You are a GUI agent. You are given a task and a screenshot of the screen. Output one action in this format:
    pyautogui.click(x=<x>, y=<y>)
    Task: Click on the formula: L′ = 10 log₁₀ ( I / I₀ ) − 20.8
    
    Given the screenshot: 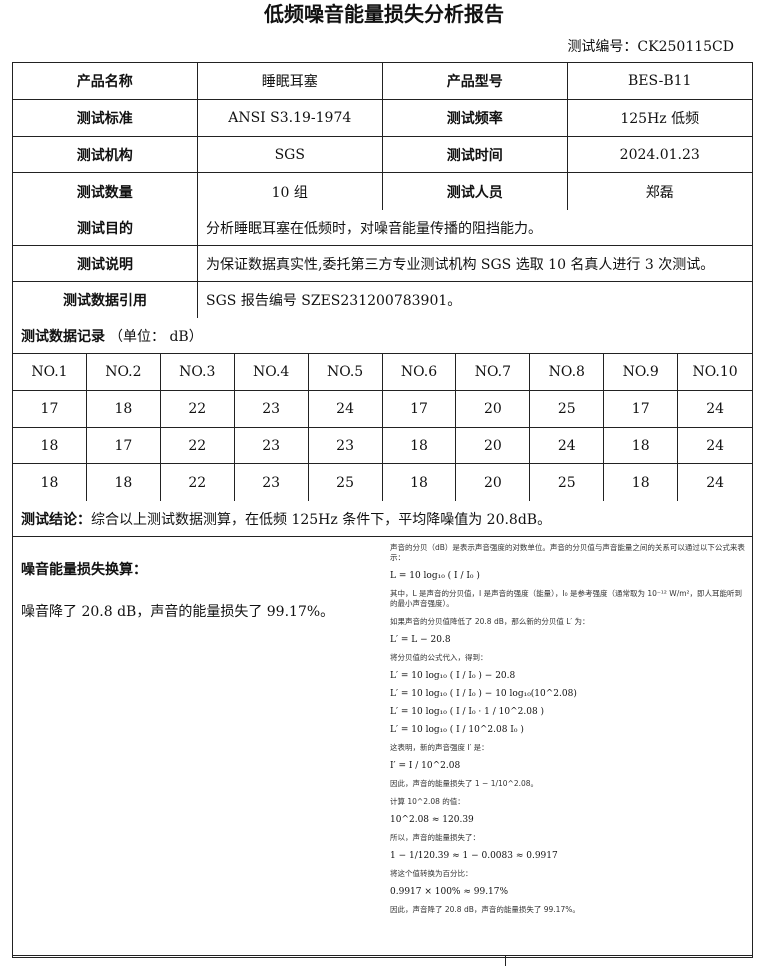 What is the action you would take?
    pyautogui.click(x=453, y=676)
    